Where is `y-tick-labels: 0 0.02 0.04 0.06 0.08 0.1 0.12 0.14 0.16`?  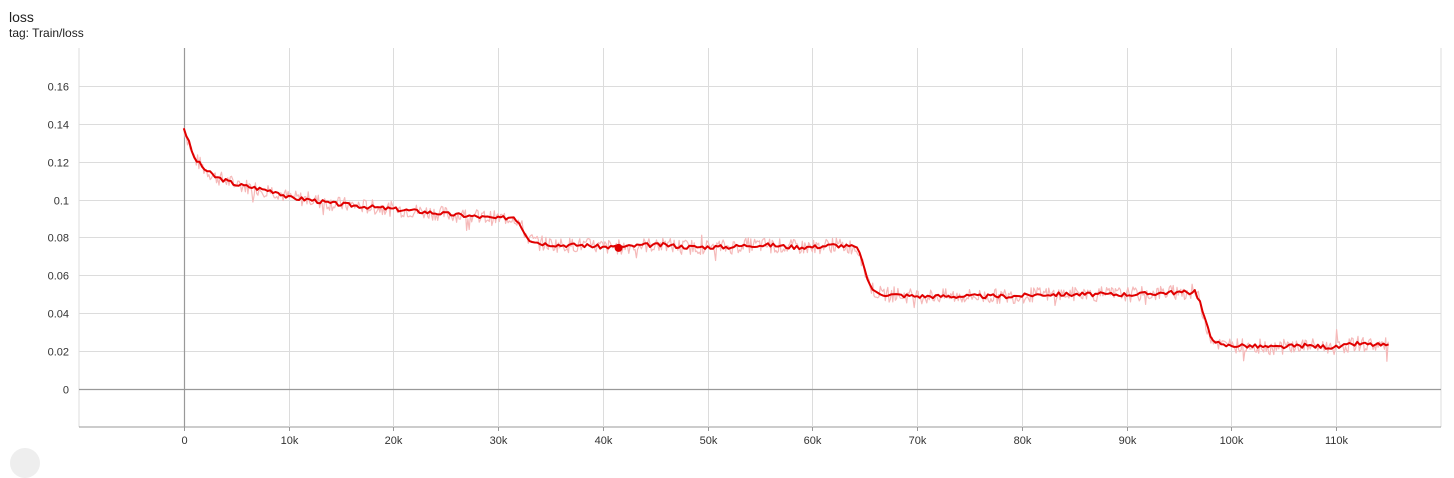
y-tick-labels: 0 0.02 0.04 0.06 0.08 0.1 0.12 0.14 0.16 is located at coordinates (58, 239).